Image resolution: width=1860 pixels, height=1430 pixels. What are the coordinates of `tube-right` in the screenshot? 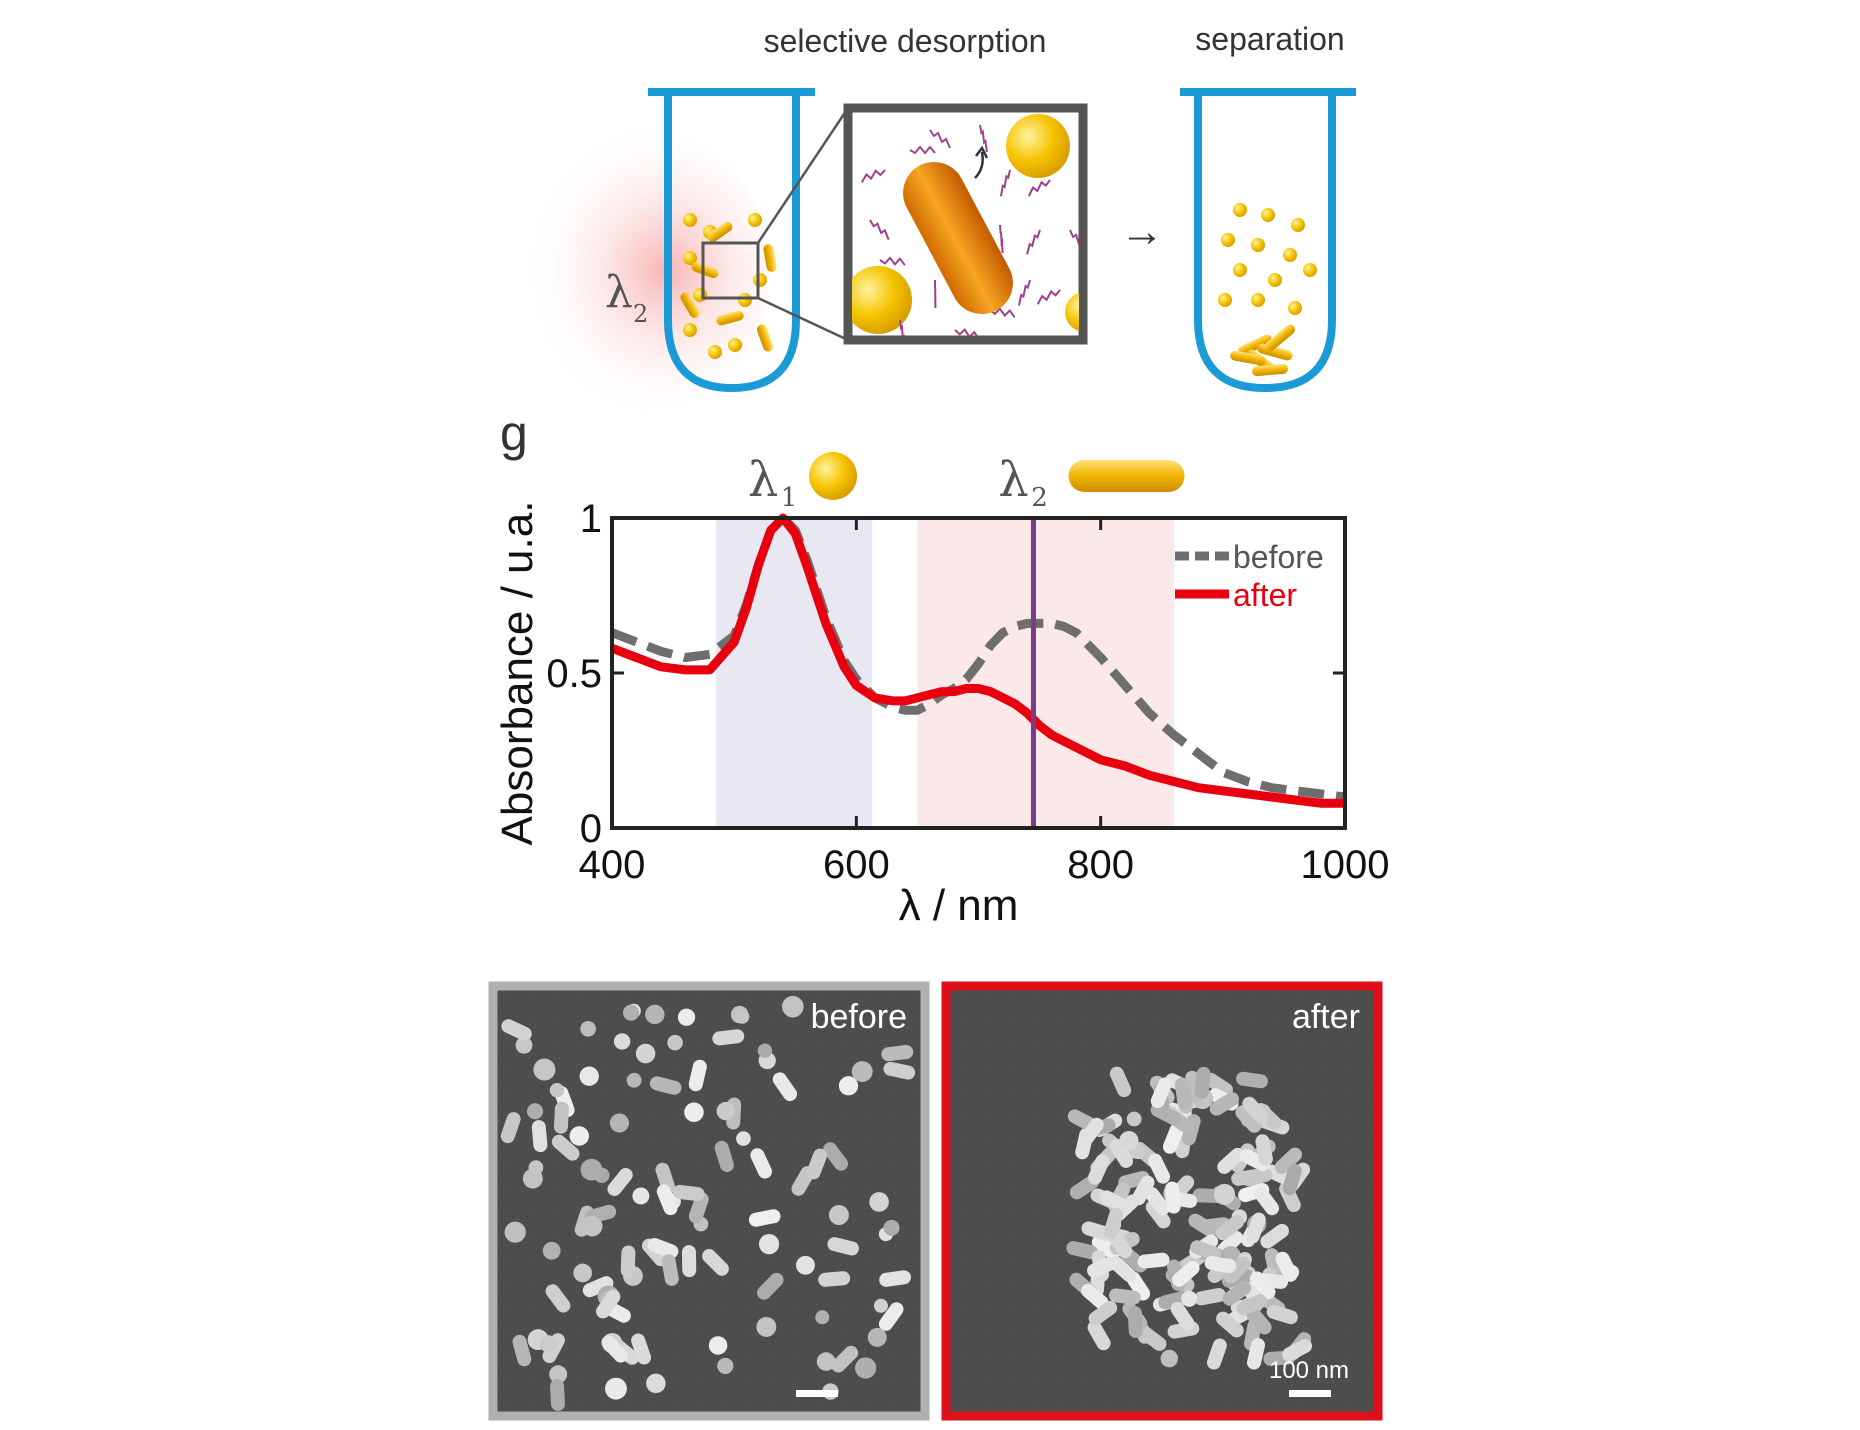 It's located at (1268, 240).